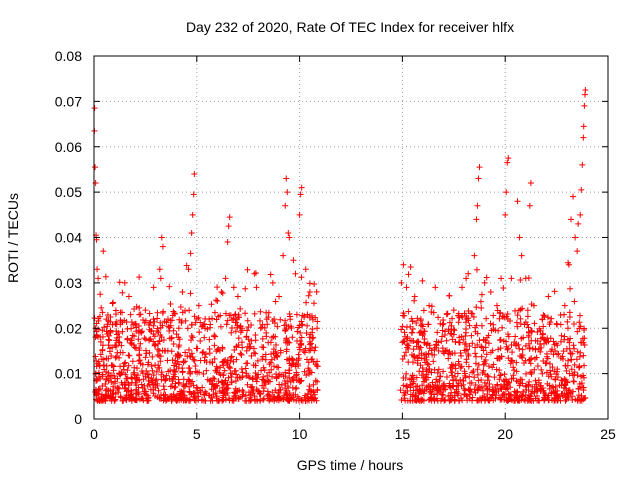 Image resolution: width=640 pixels, height=480 pixels. I want to click on y-axis-label: ROTI / TECUs, so click(13, 238).